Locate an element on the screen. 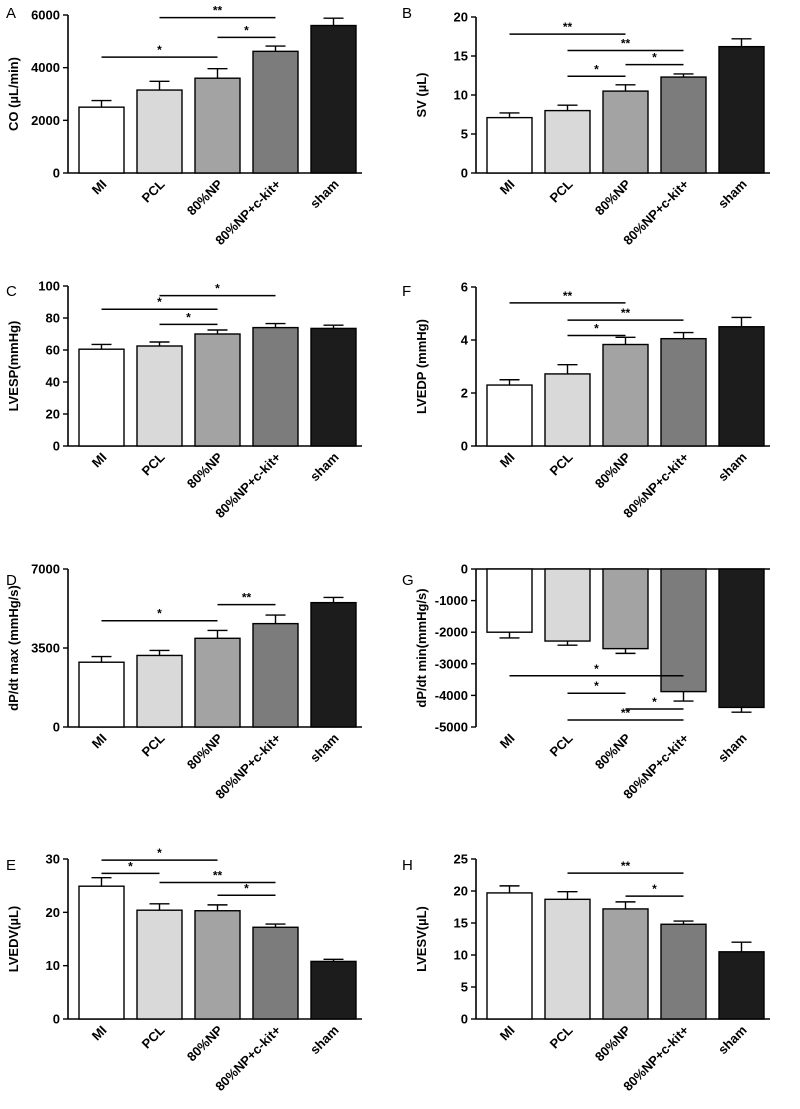 Image resolution: width=800 pixels, height=1109 pixels. y-tick-label: 7000 is located at coordinates (45, 569).